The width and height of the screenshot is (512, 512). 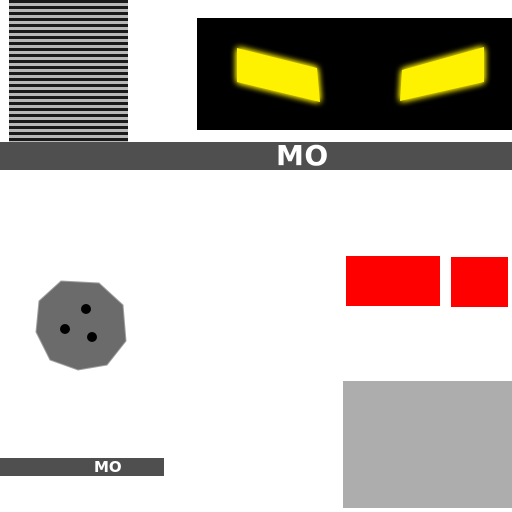 What do you see at coordinates (302, 155) in the screenshot?
I see `main-banner-label: MO` at bounding box center [302, 155].